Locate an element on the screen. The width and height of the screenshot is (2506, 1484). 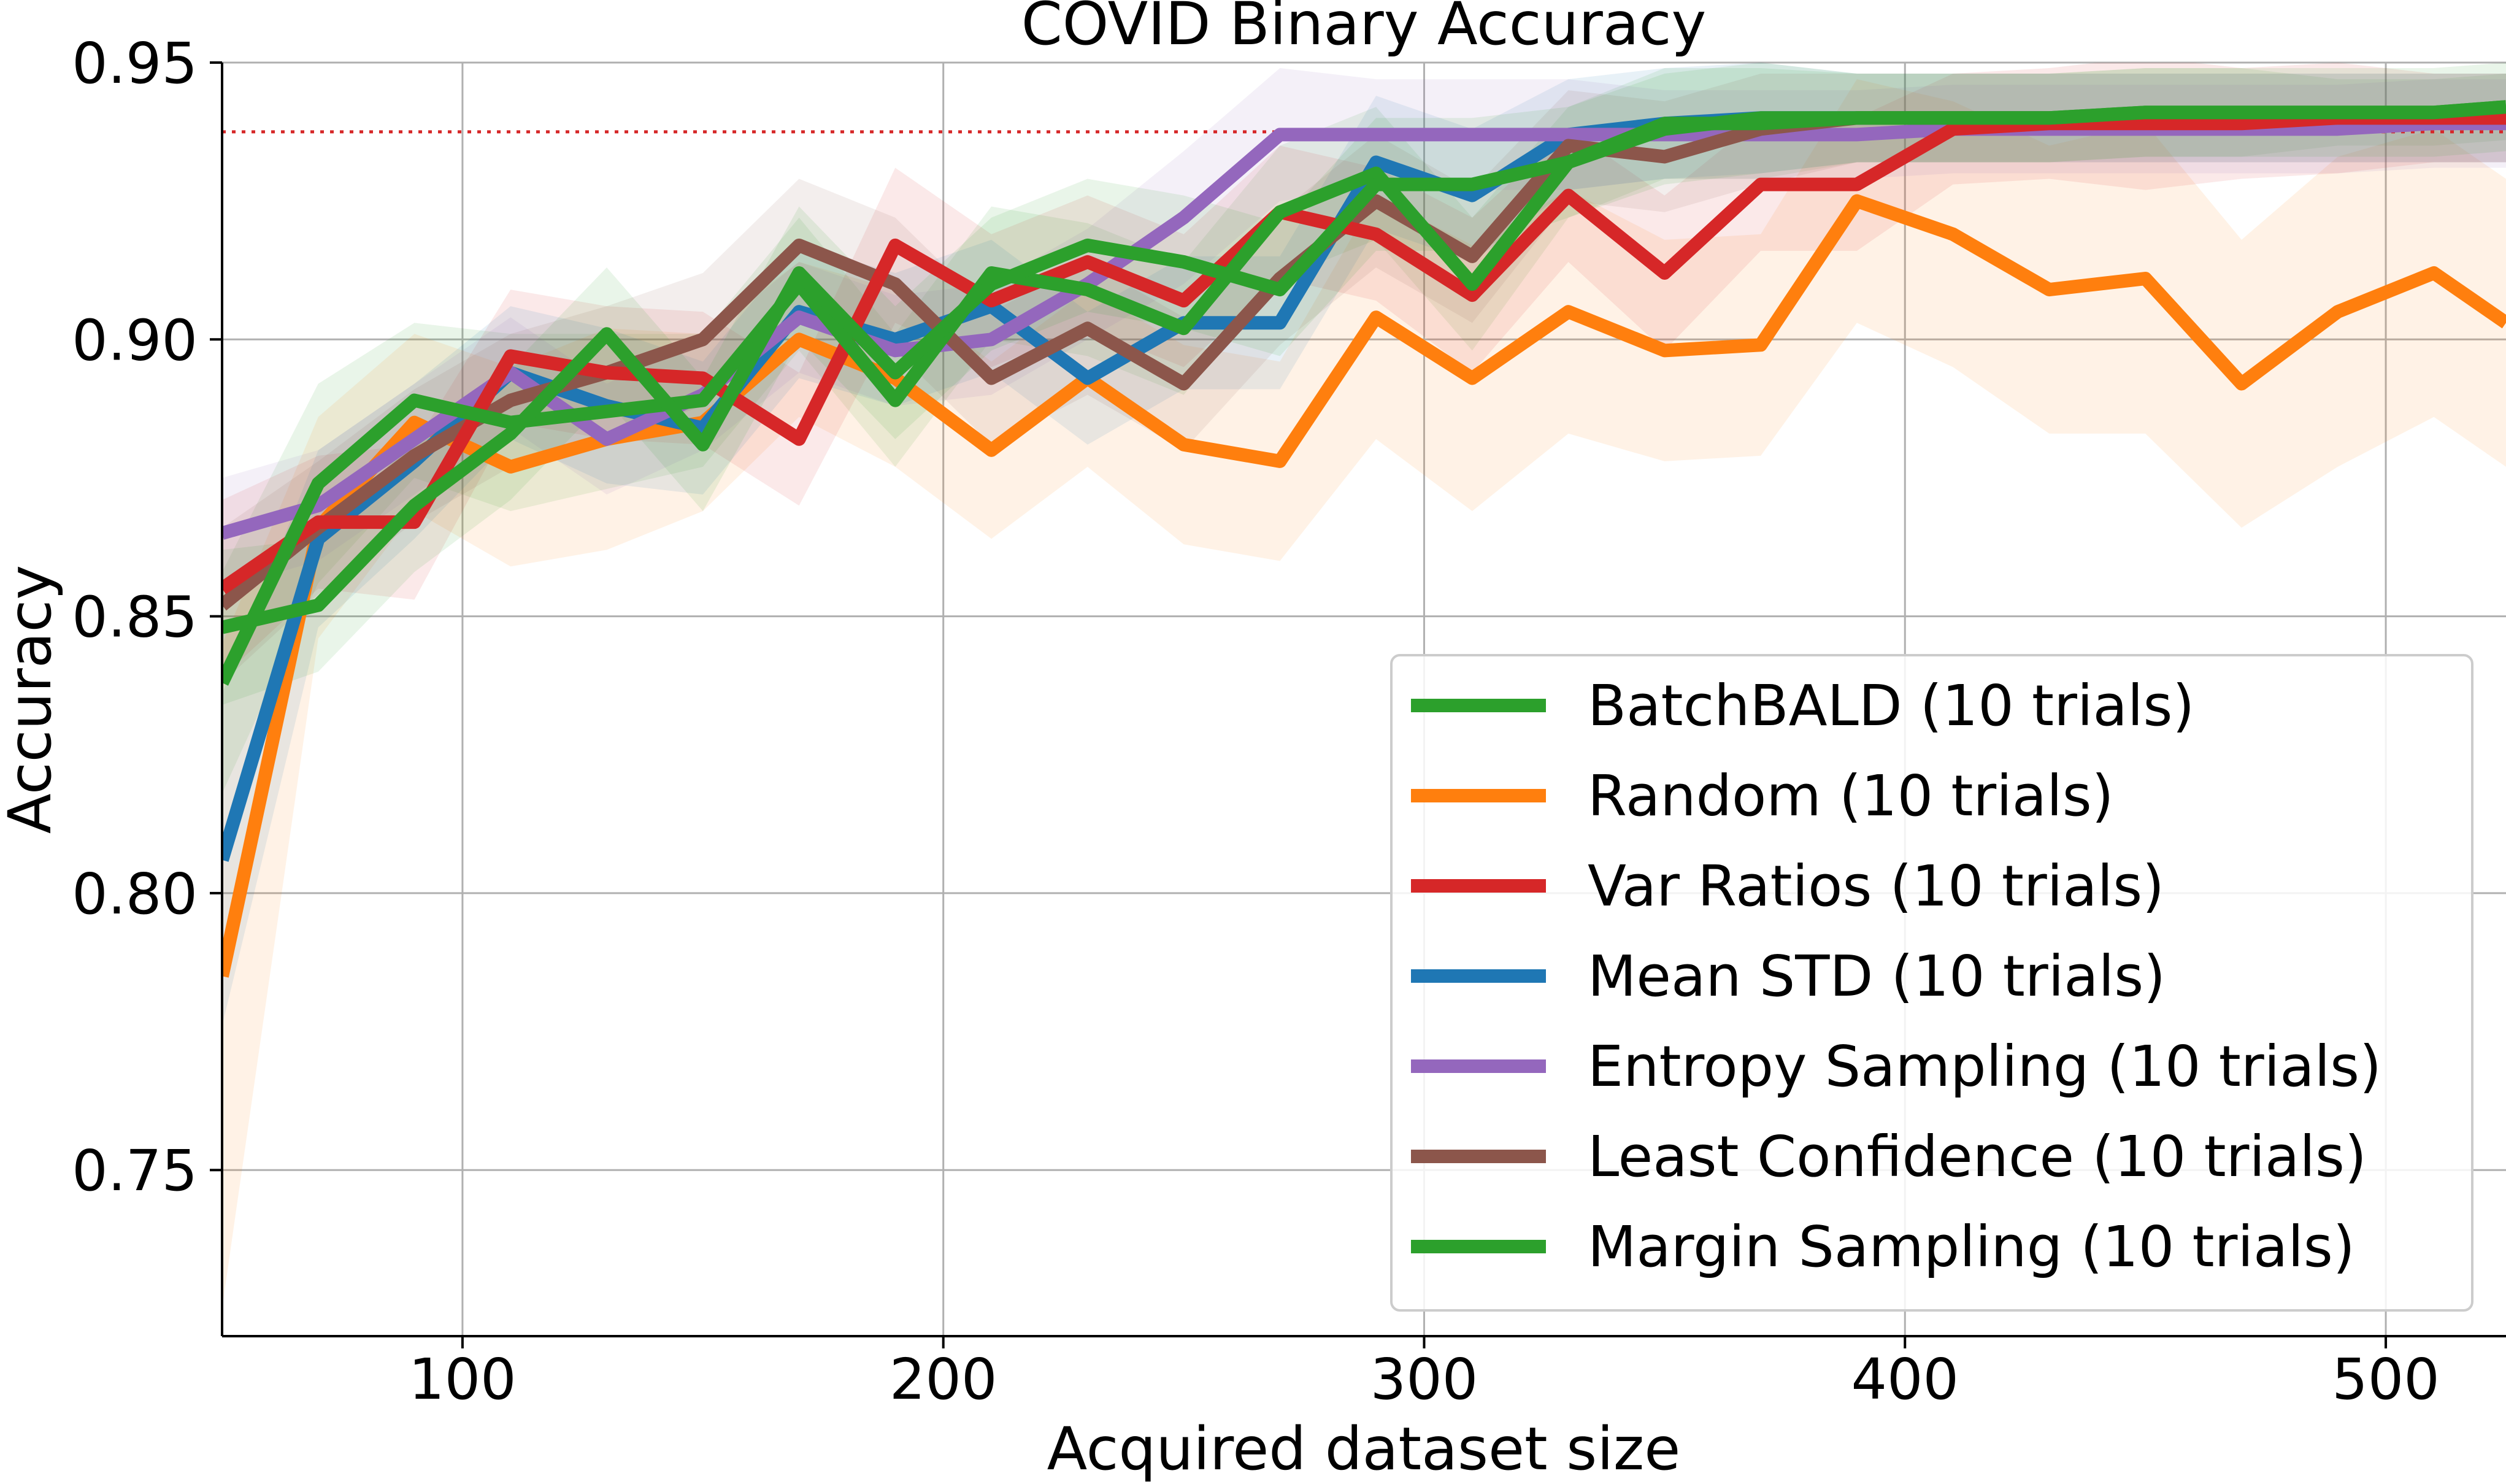
y-tick-label-2: 0.85 is located at coordinates (135, 617).